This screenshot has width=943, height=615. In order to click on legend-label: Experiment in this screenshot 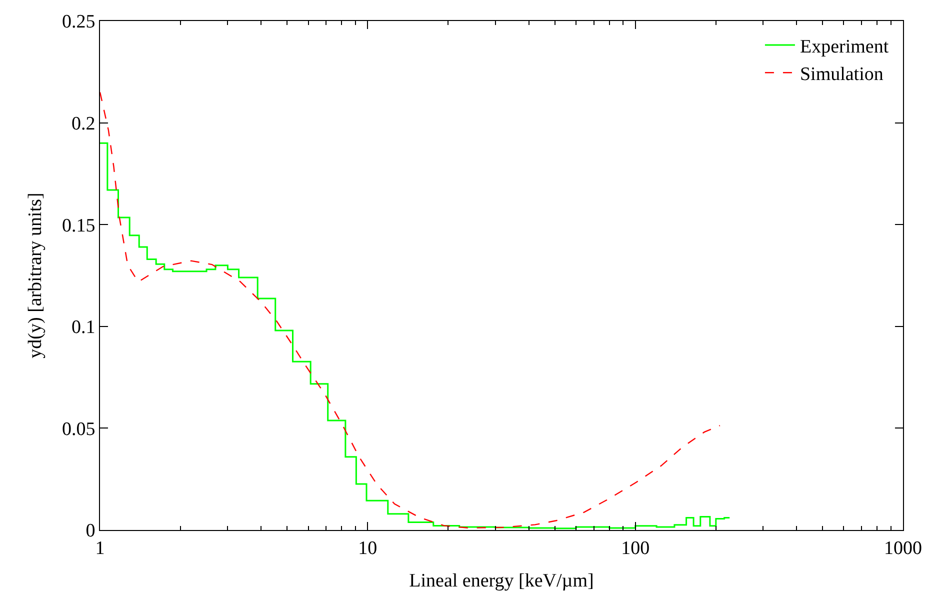, I will do `click(845, 47)`.